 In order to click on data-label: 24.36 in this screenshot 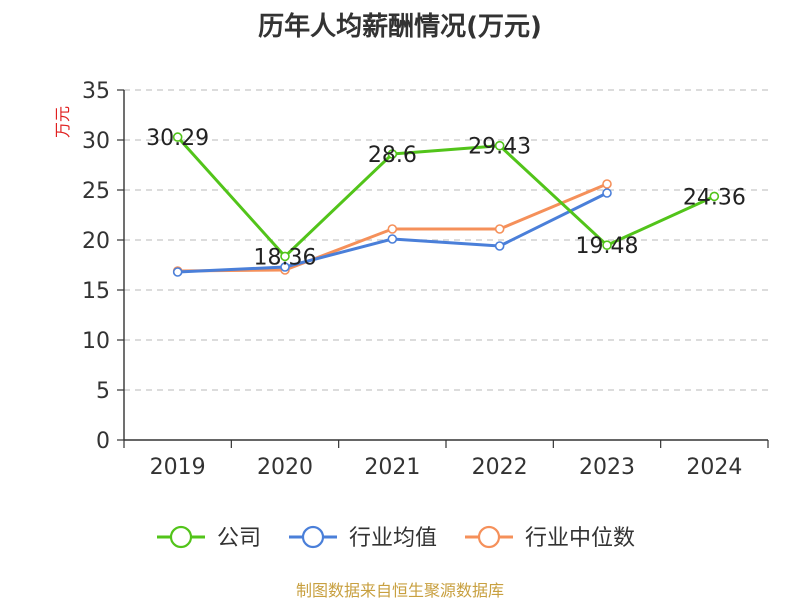, I will do `click(714, 197)`.